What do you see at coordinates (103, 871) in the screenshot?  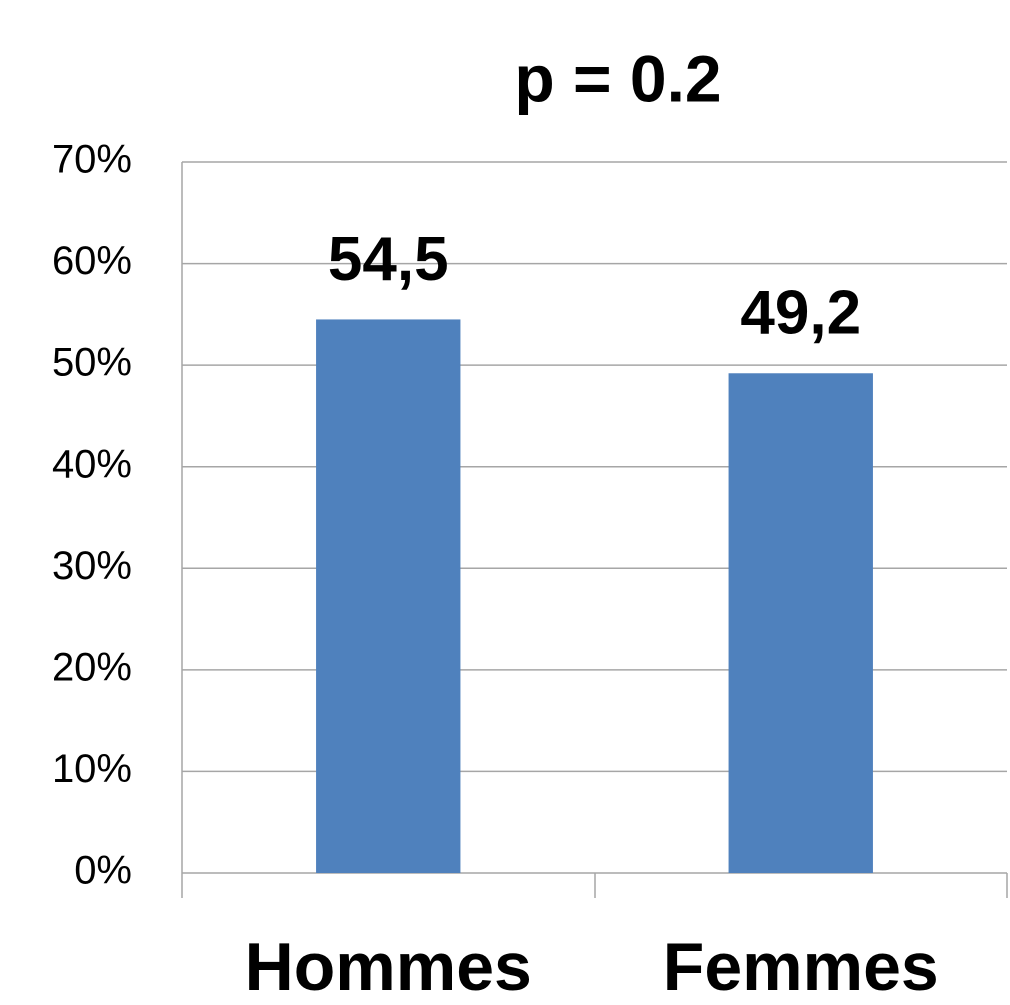 I see `y-tick-label: 0%` at bounding box center [103, 871].